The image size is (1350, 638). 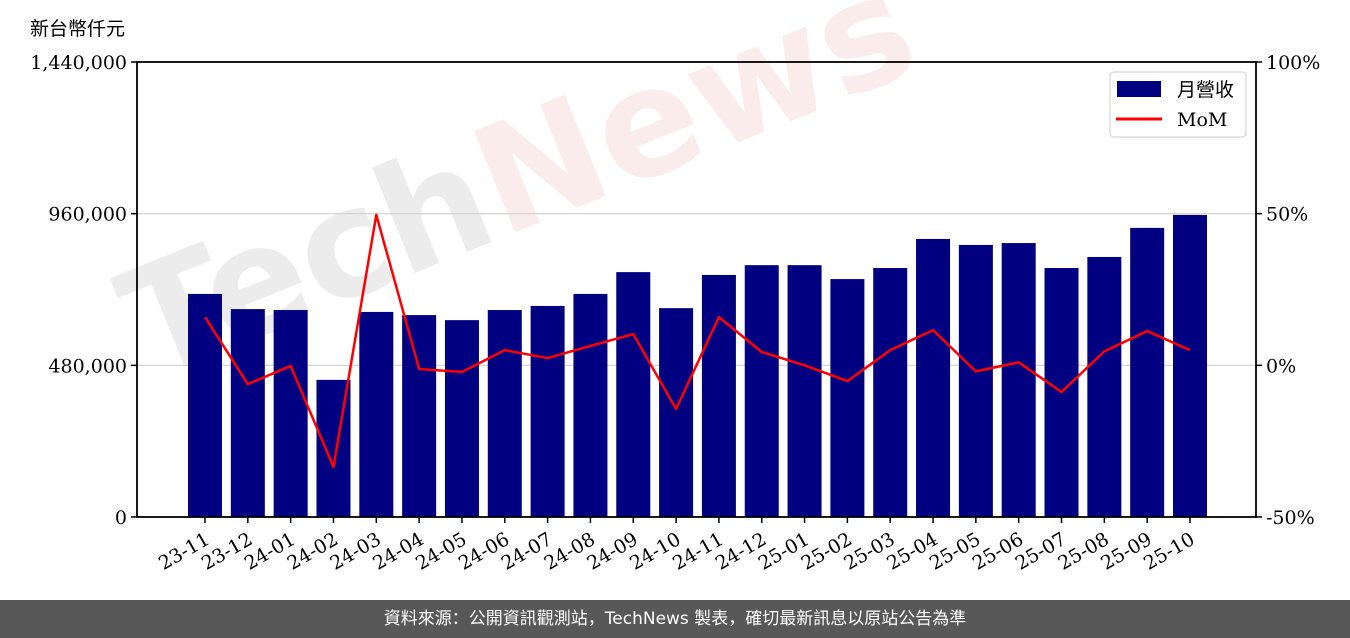 I want to click on left-tick-label: 960,000, so click(x=87, y=215).